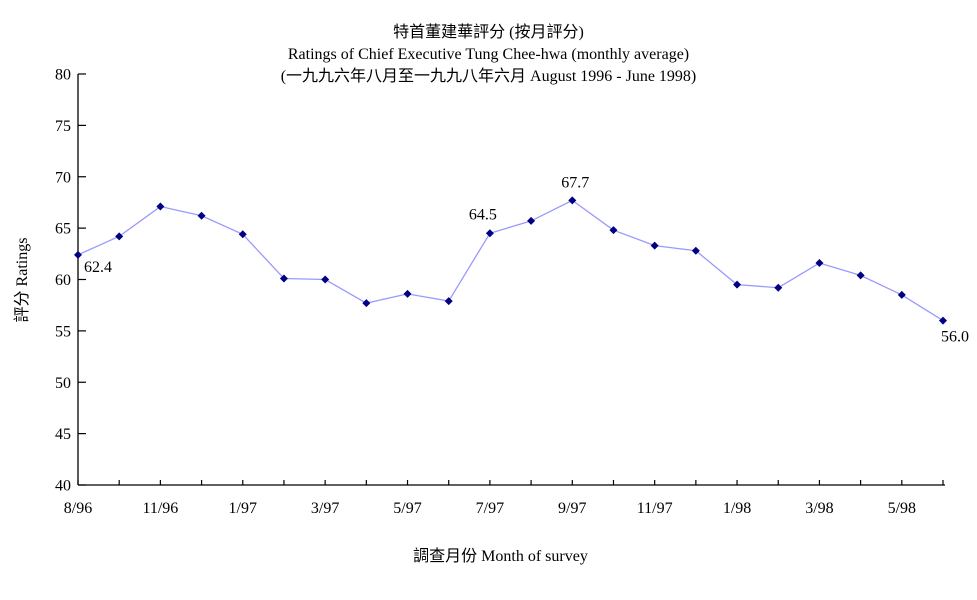  Describe the element at coordinates (63, 280) in the screenshot. I see `y-axis-tick-label: 60` at that location.